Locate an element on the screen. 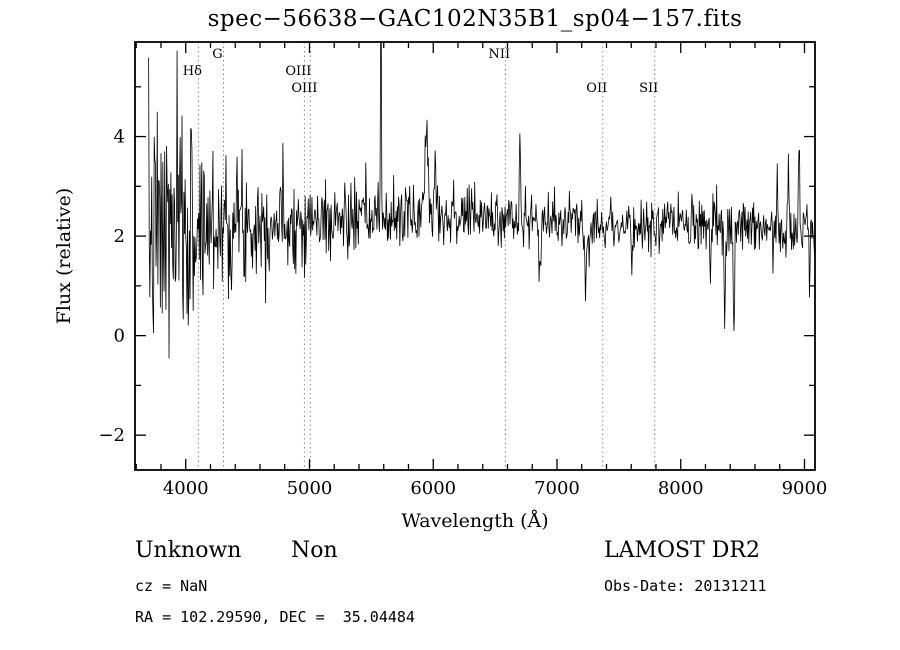 This screenshot has width=900, height=650. x-tick-label: 7000 is located at coordinates (557, 488).